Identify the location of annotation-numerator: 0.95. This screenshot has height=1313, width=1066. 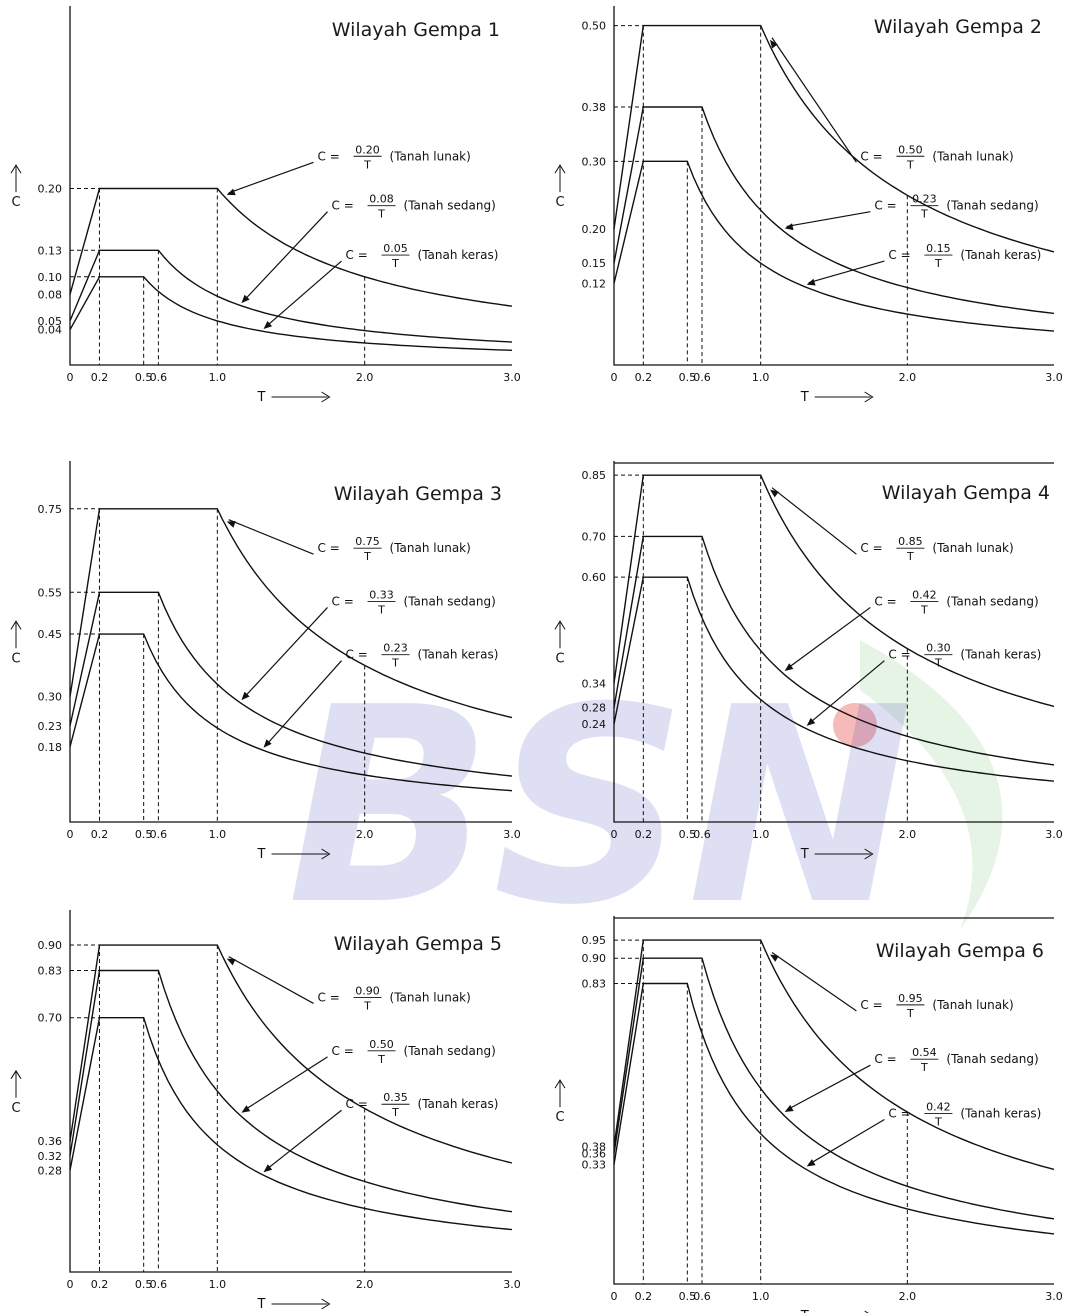
(910, 998).